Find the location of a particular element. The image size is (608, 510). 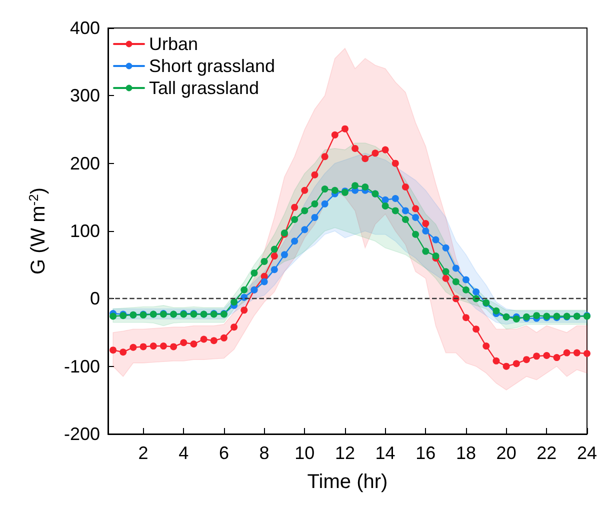

x-tick-label: 16 is located at coordinates (426, 453).